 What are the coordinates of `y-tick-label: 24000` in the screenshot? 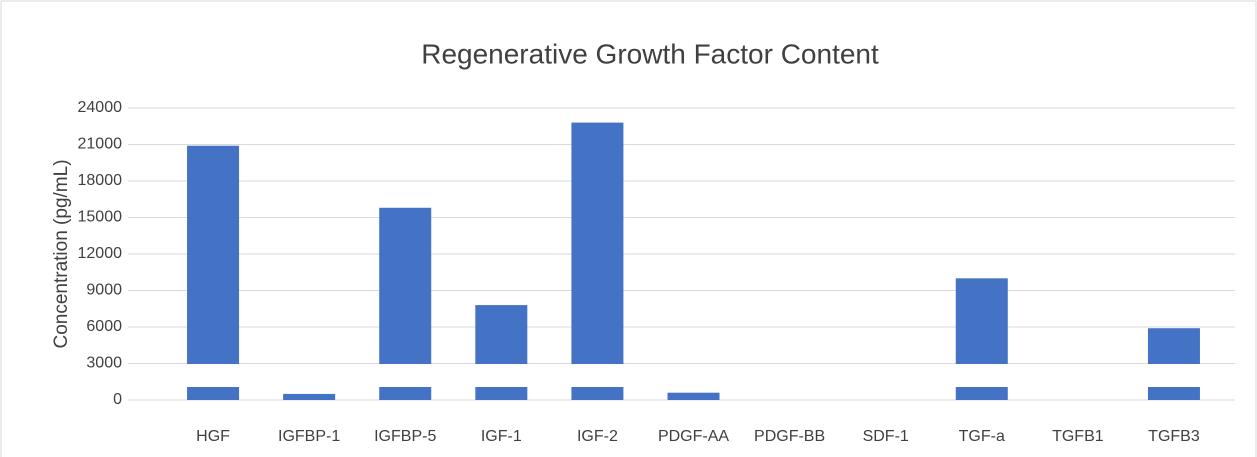 It's located at (100, 107).